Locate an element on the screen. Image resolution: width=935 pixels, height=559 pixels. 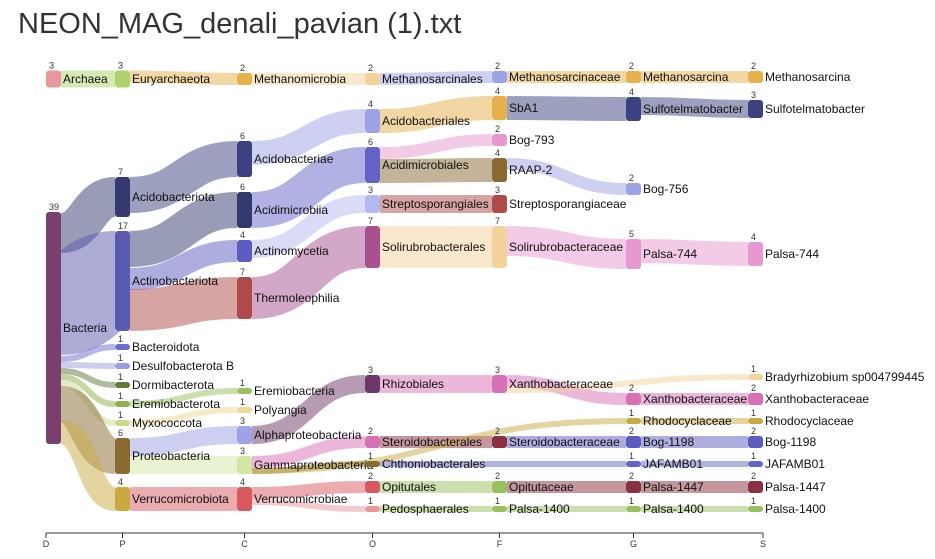
sankey-node: 2 Methanomicrobia is located at coordinates (291, 74).